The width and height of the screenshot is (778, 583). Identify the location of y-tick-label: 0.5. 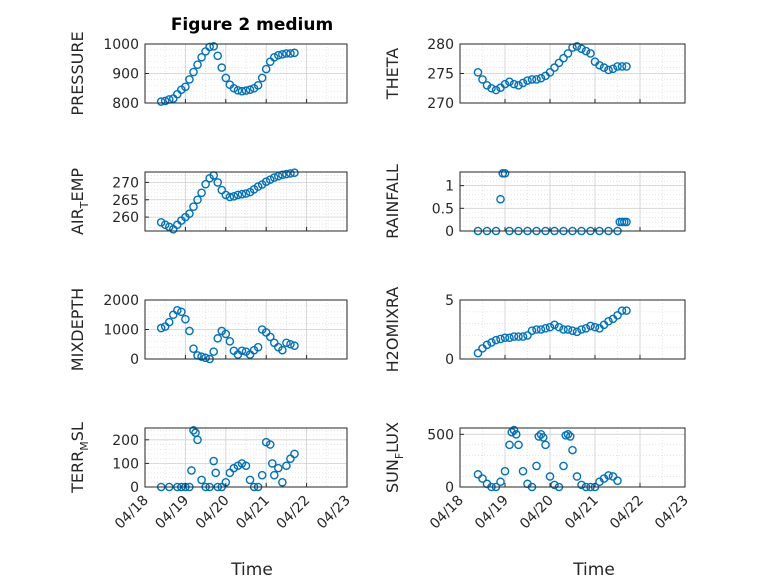
(443, 209).